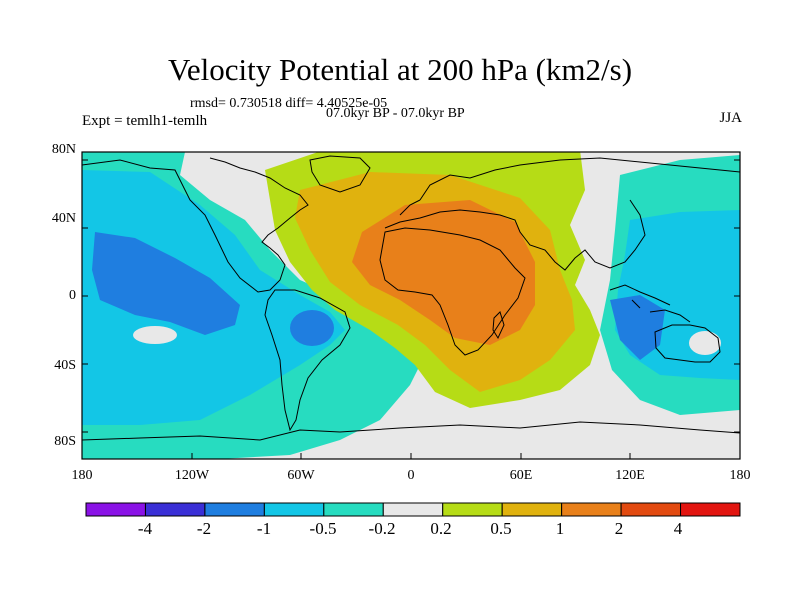 This screenshot has height=600, width=800. What do you see at coordinates (204, 528) in the screenshot?
I see `colorbar-label: -2` at bounding box center [204, 528].